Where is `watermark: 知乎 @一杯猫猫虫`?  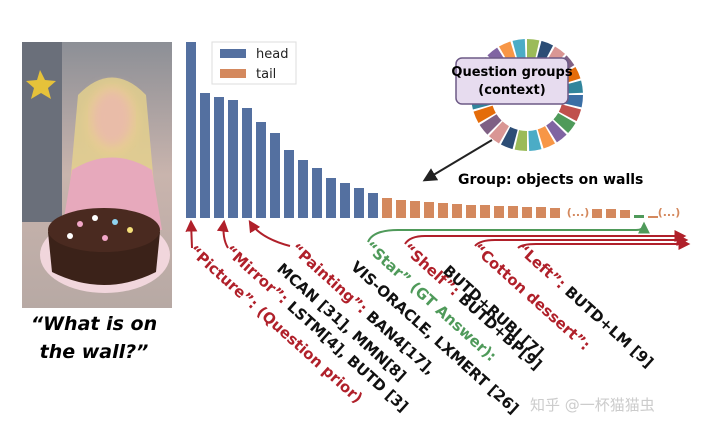 watermark: 知乎 @一杯猫猫虫 is located at coordinates (592, 405).